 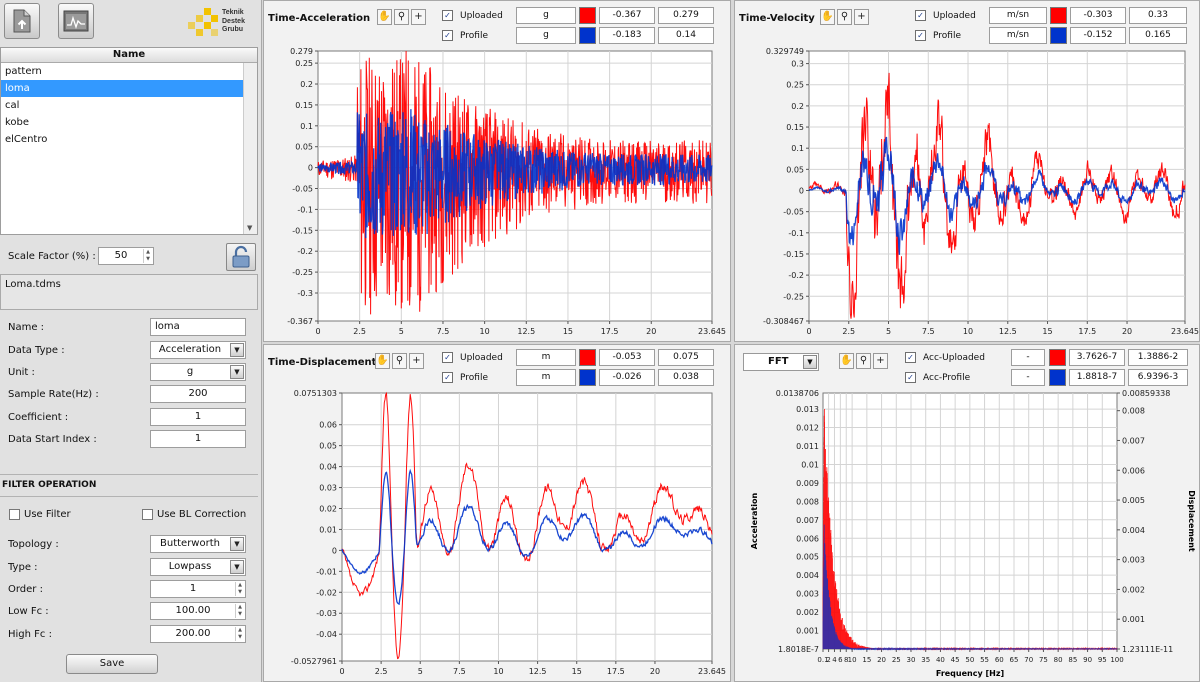 What do you see at coordinates (910, 357) in the screenshot?
I see `acc-uploaded-checkbox: ✓` at bounding box center [910, 357].